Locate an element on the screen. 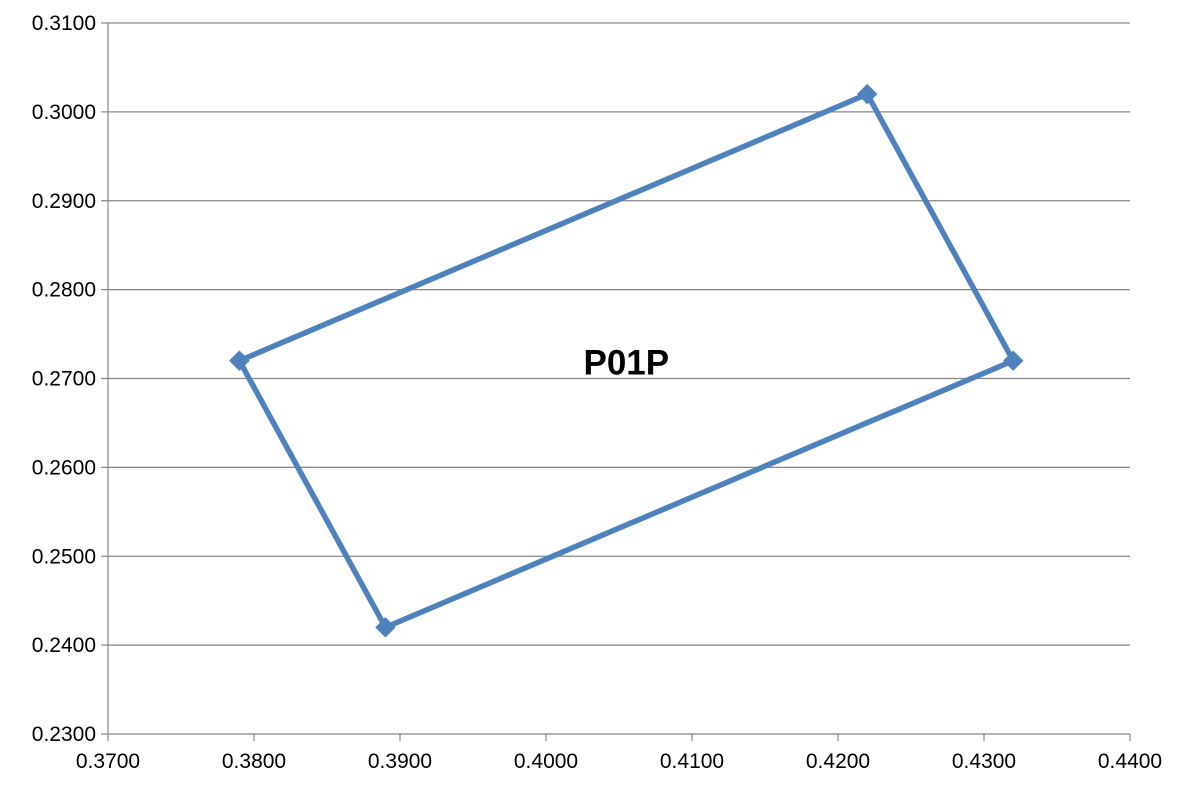 The image size is (1179, 785). x-tick-label: 0.3900 is located at coordinates (400, 761).